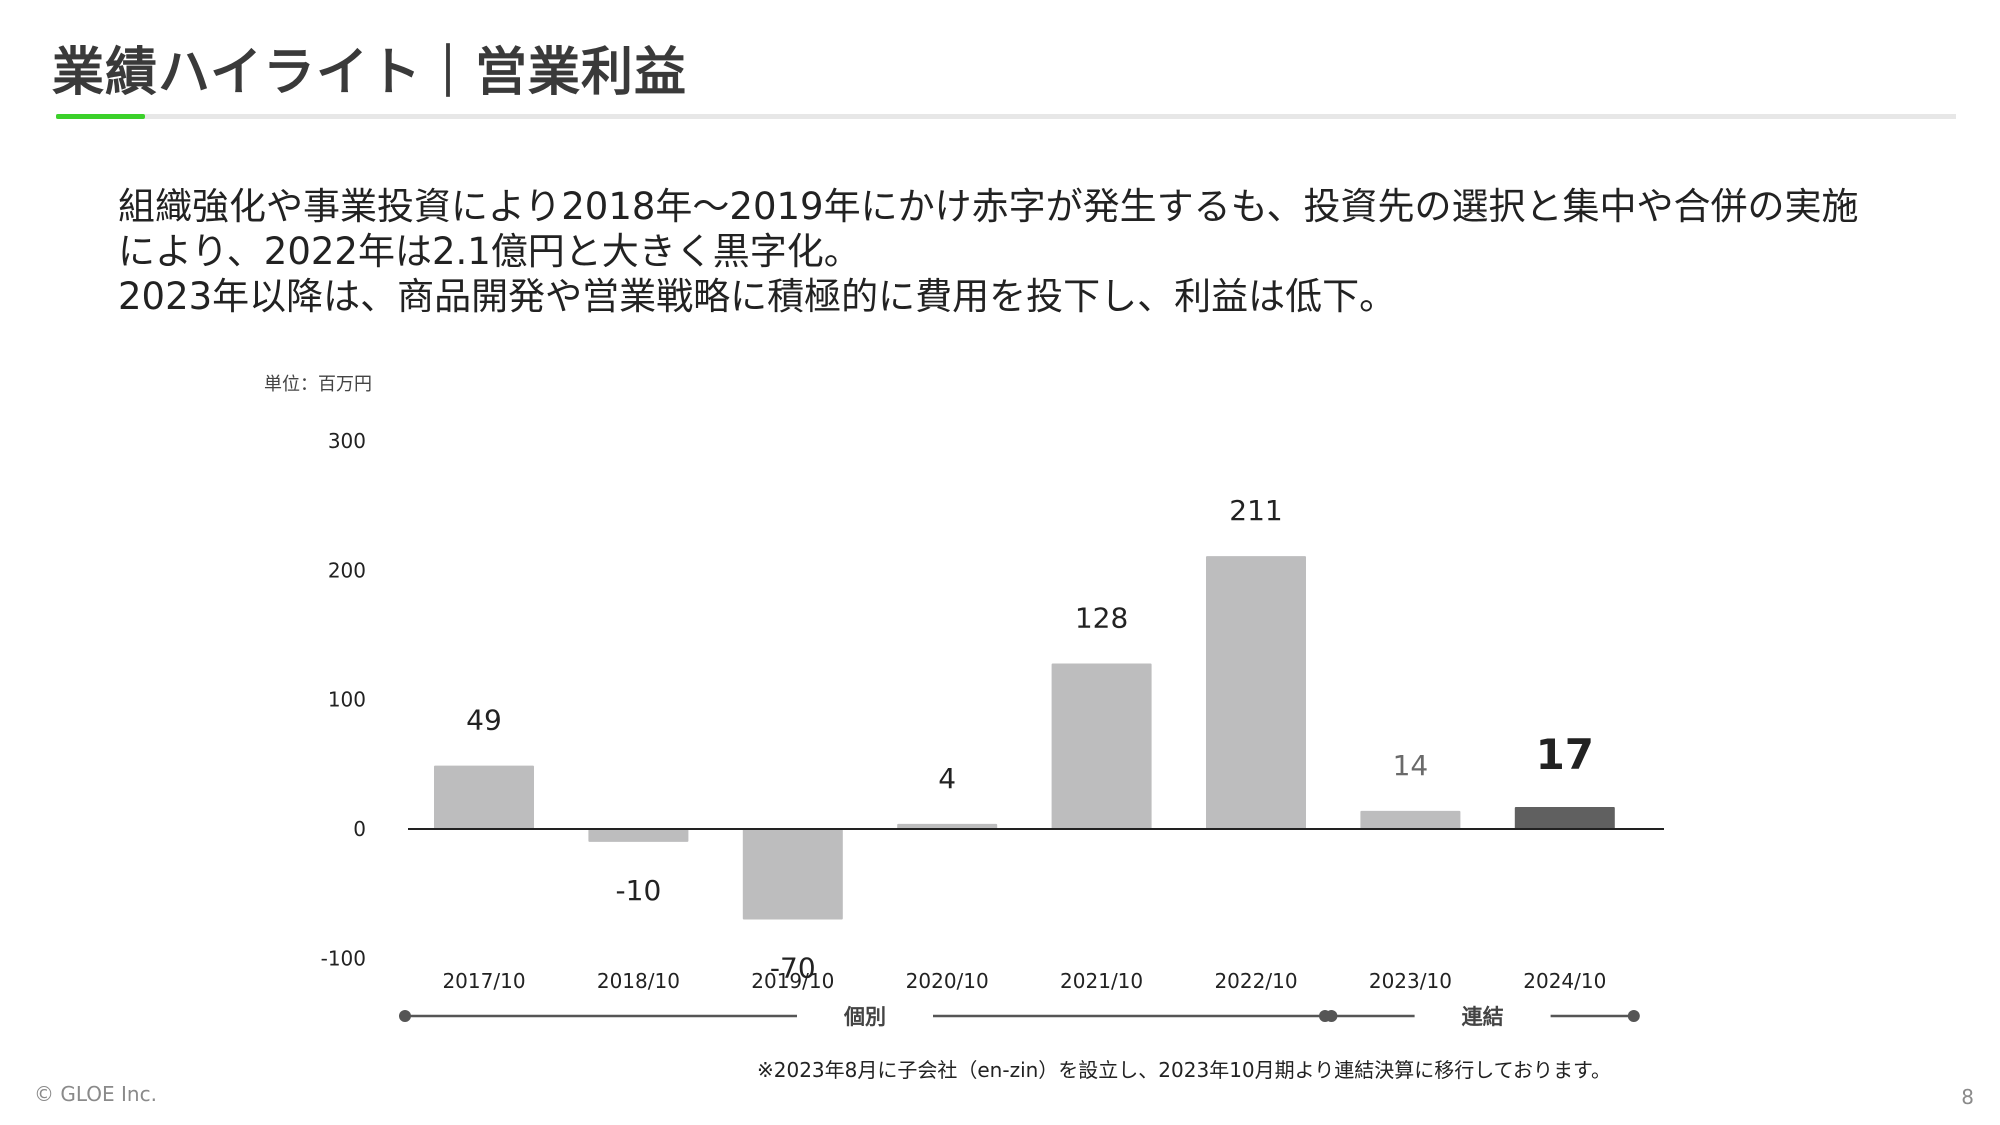 The width and height of the screenshot is (2000, 1125). I want to click on title-accent-bar, so click(100, 116).